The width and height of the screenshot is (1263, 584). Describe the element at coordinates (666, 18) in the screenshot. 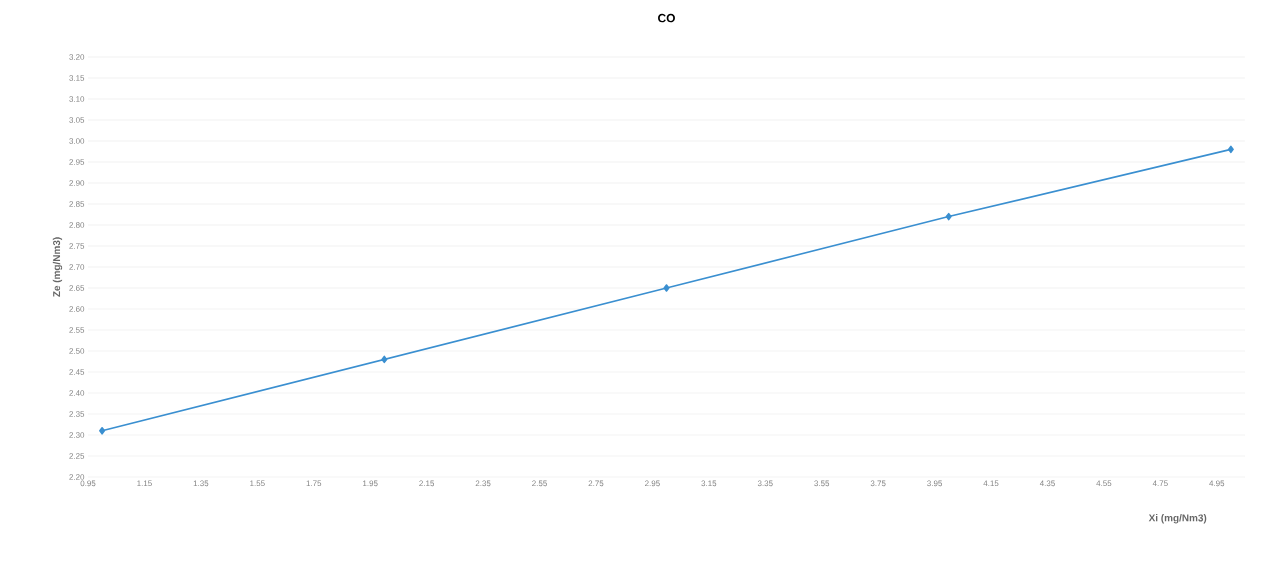

I see `chart-title: CO` at that location.